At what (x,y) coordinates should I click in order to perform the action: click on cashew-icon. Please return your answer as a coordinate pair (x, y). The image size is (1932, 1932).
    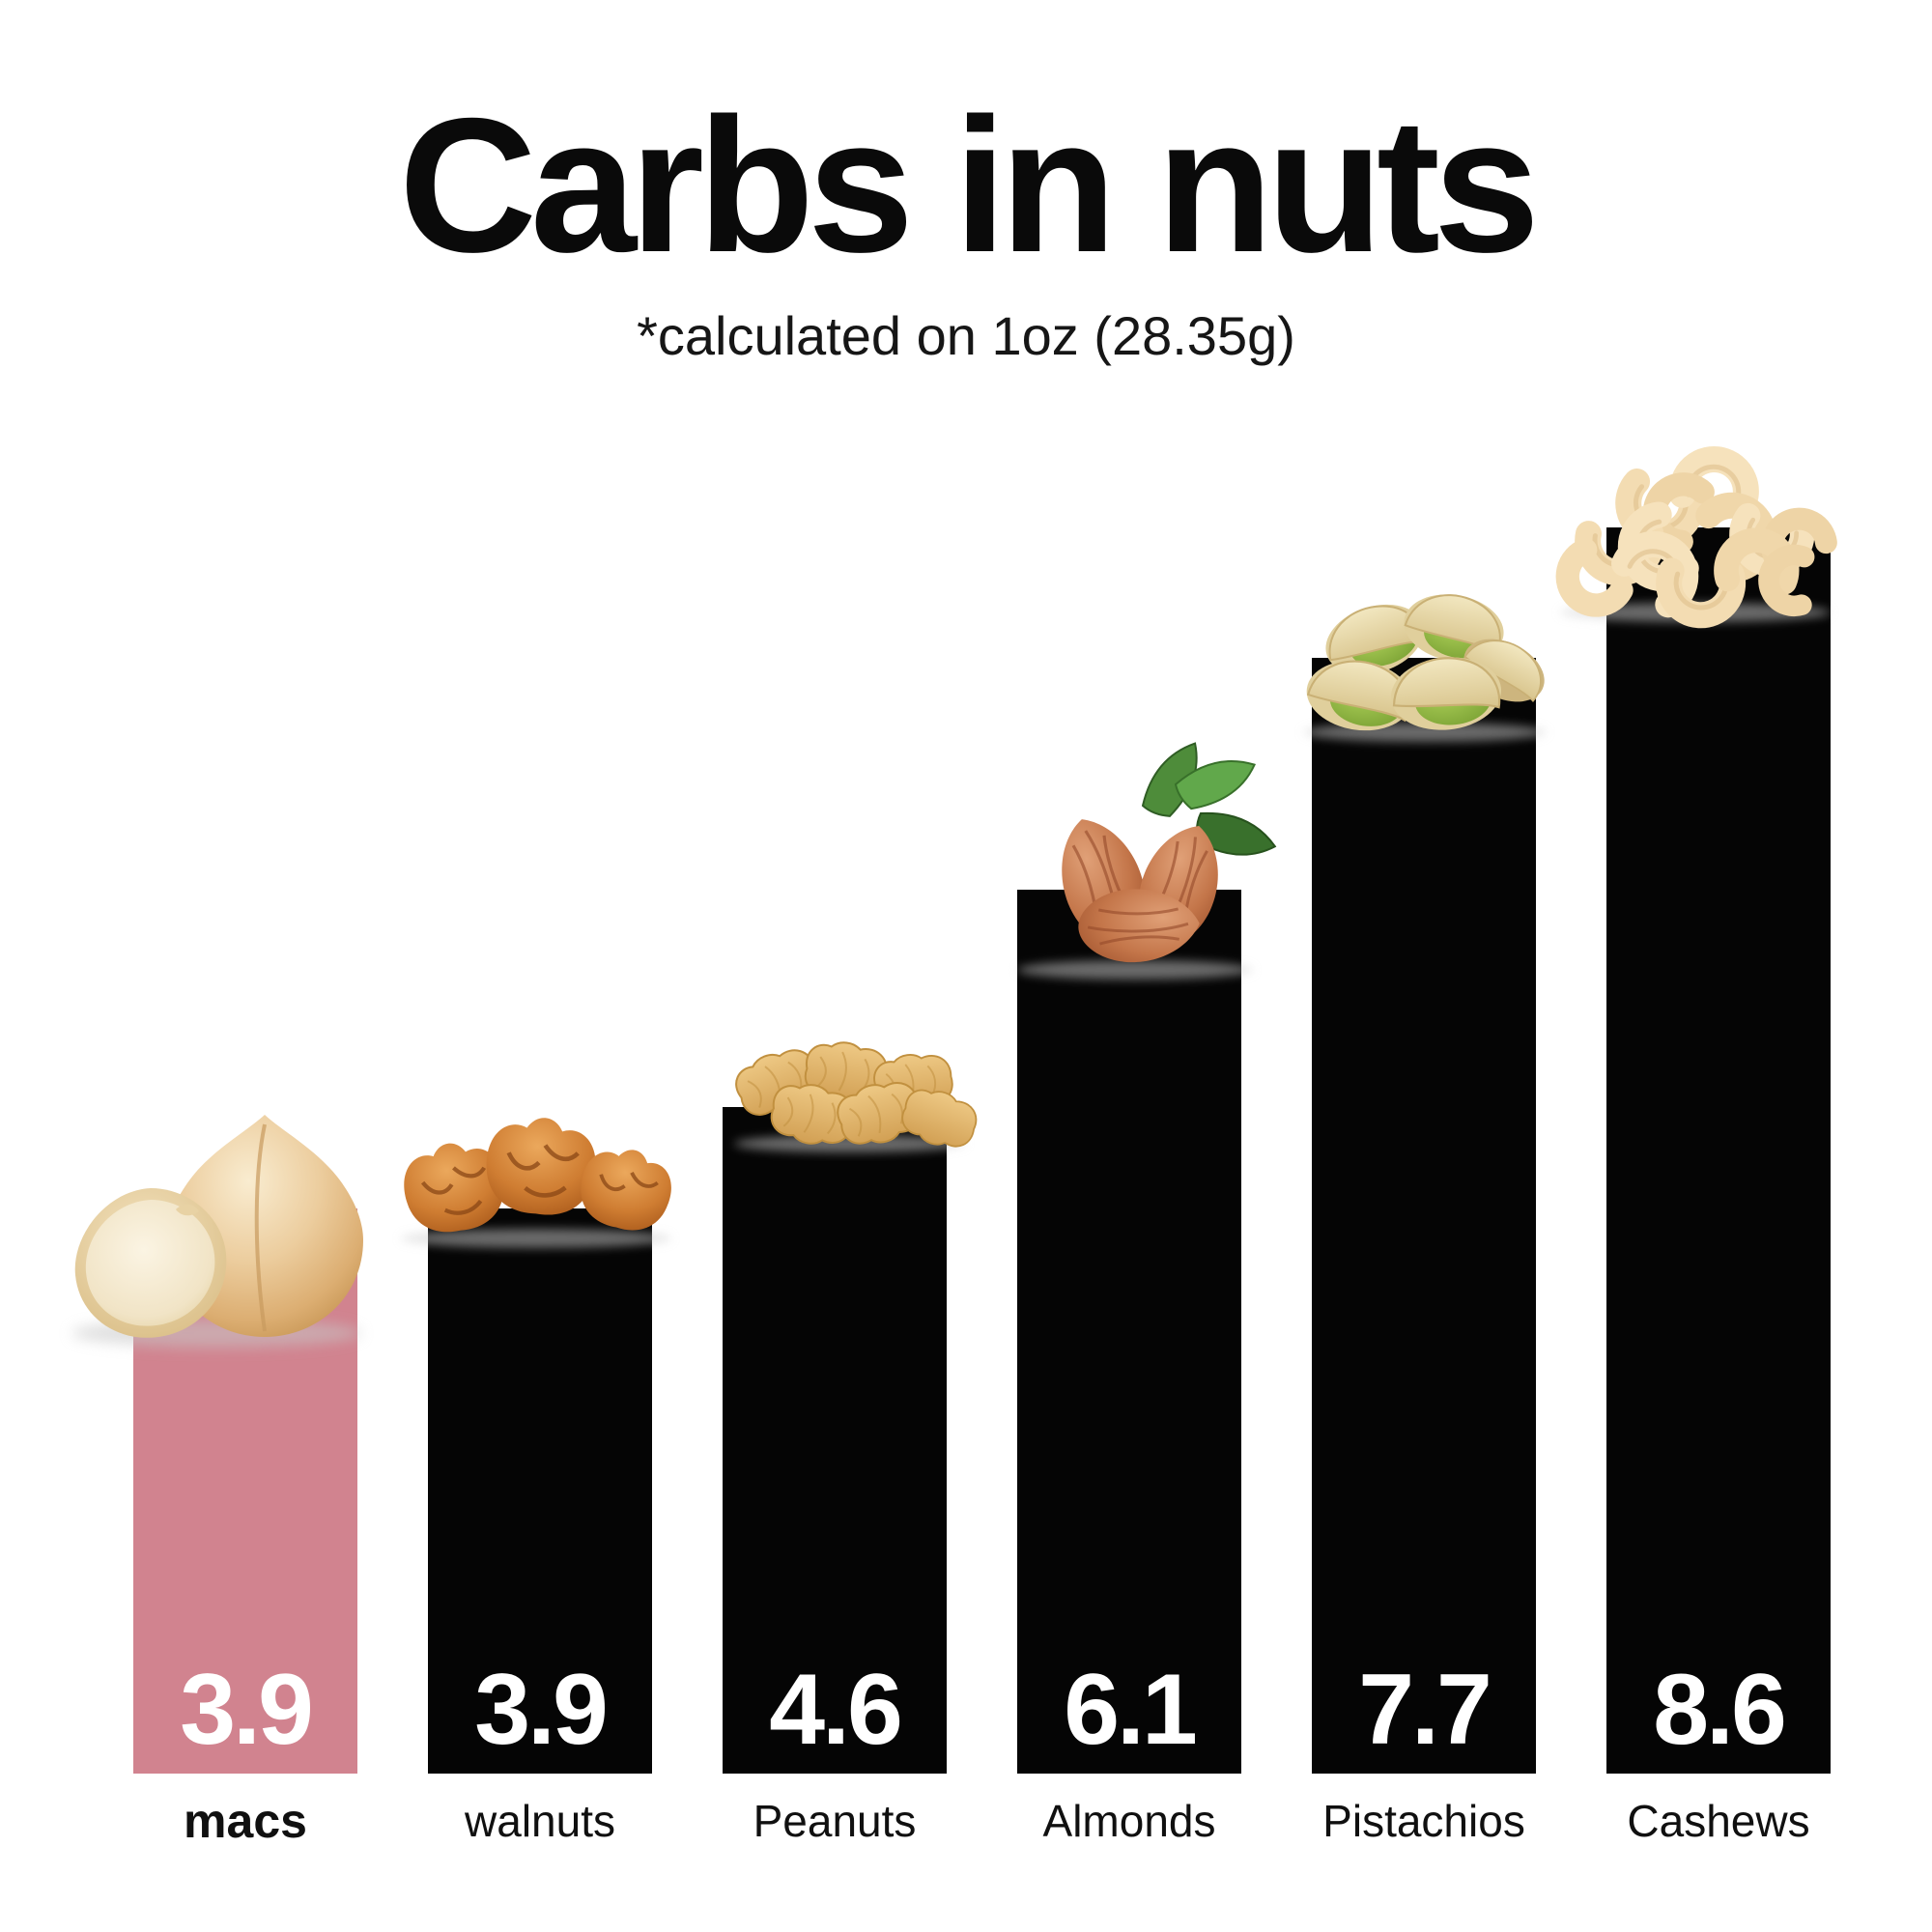
    Looking at the image, I should click on (1696, 537).